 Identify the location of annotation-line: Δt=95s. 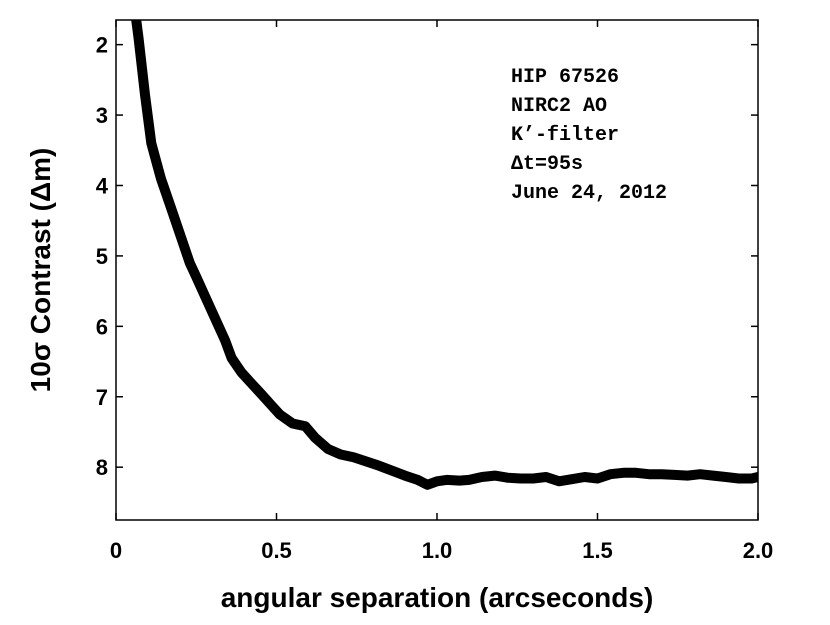
(547, 164).